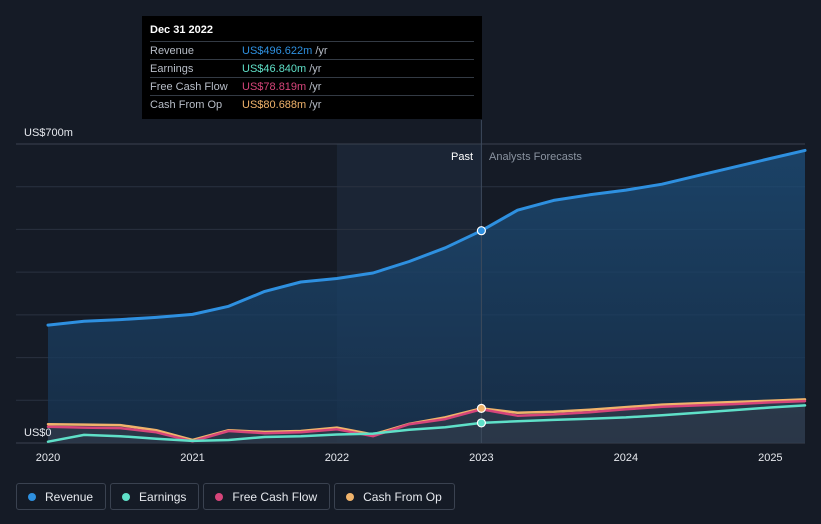 This screenshot has height=524, width=821. I want to click on y-axis-top-label: US$700m, so click(48, 133).